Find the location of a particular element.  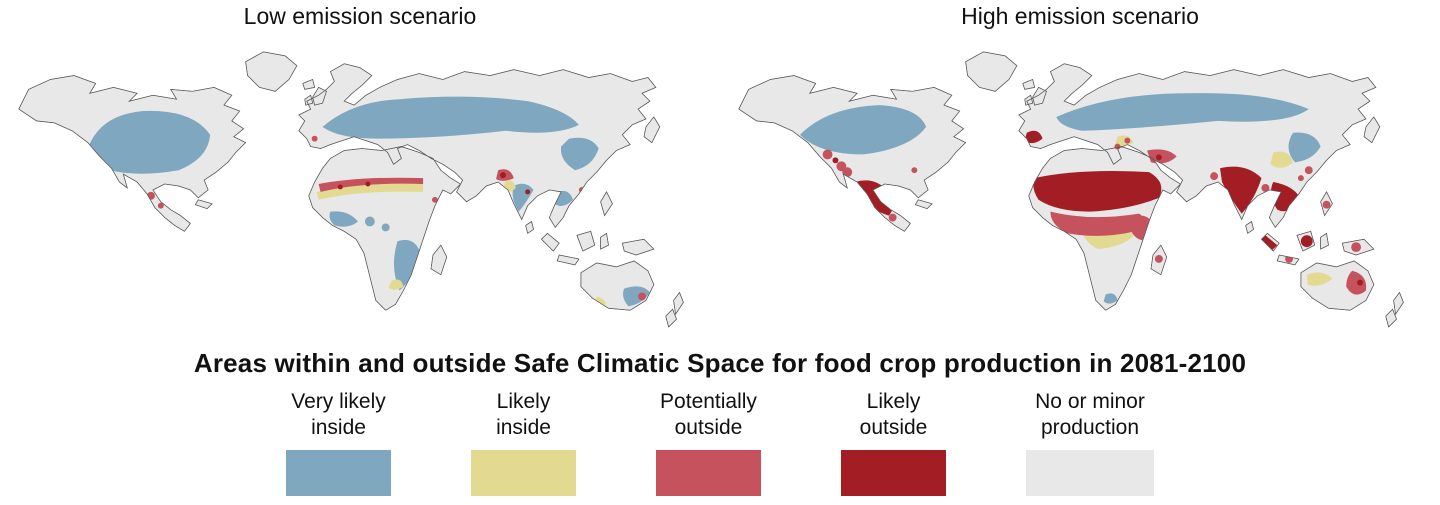

legend-swatch-likely-inside is located at coordinates (523, 473).